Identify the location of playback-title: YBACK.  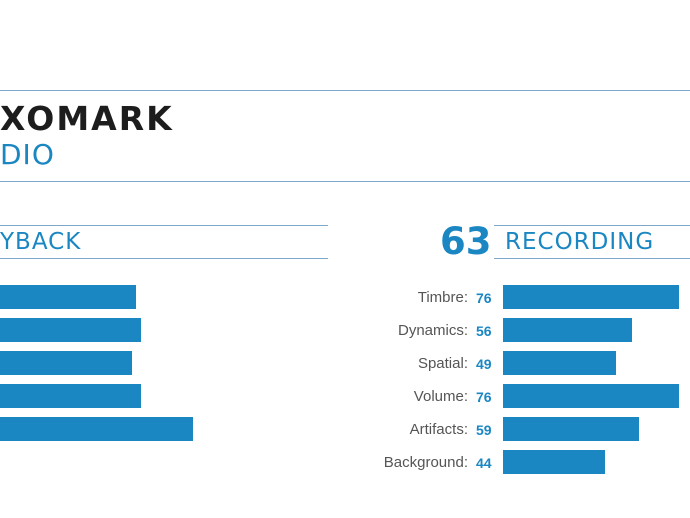
(41, 242).